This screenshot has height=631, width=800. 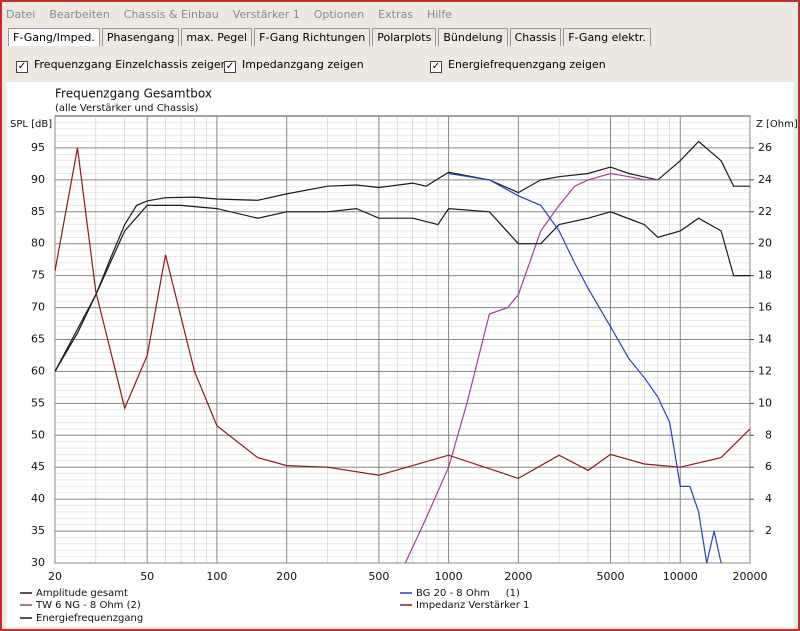 What do you see at coordinates (38, 179) in the screenshot?
I see `y-tick-label: 90` at bounding box center [38, 179].